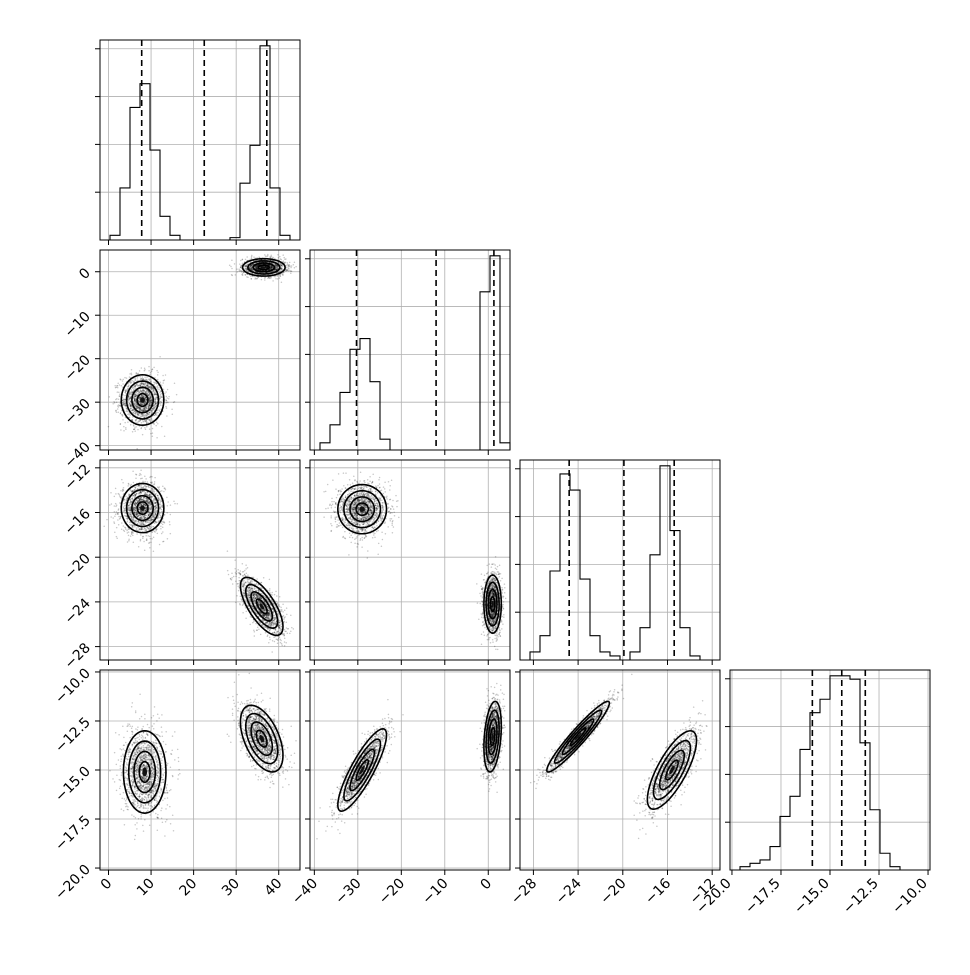 Image resolution: width=970 pixels, height=975 pixels. What do you see at coordinates (266, 268) in the screenshot?
I see `sample-cluster` at bounding box center [266, 268].